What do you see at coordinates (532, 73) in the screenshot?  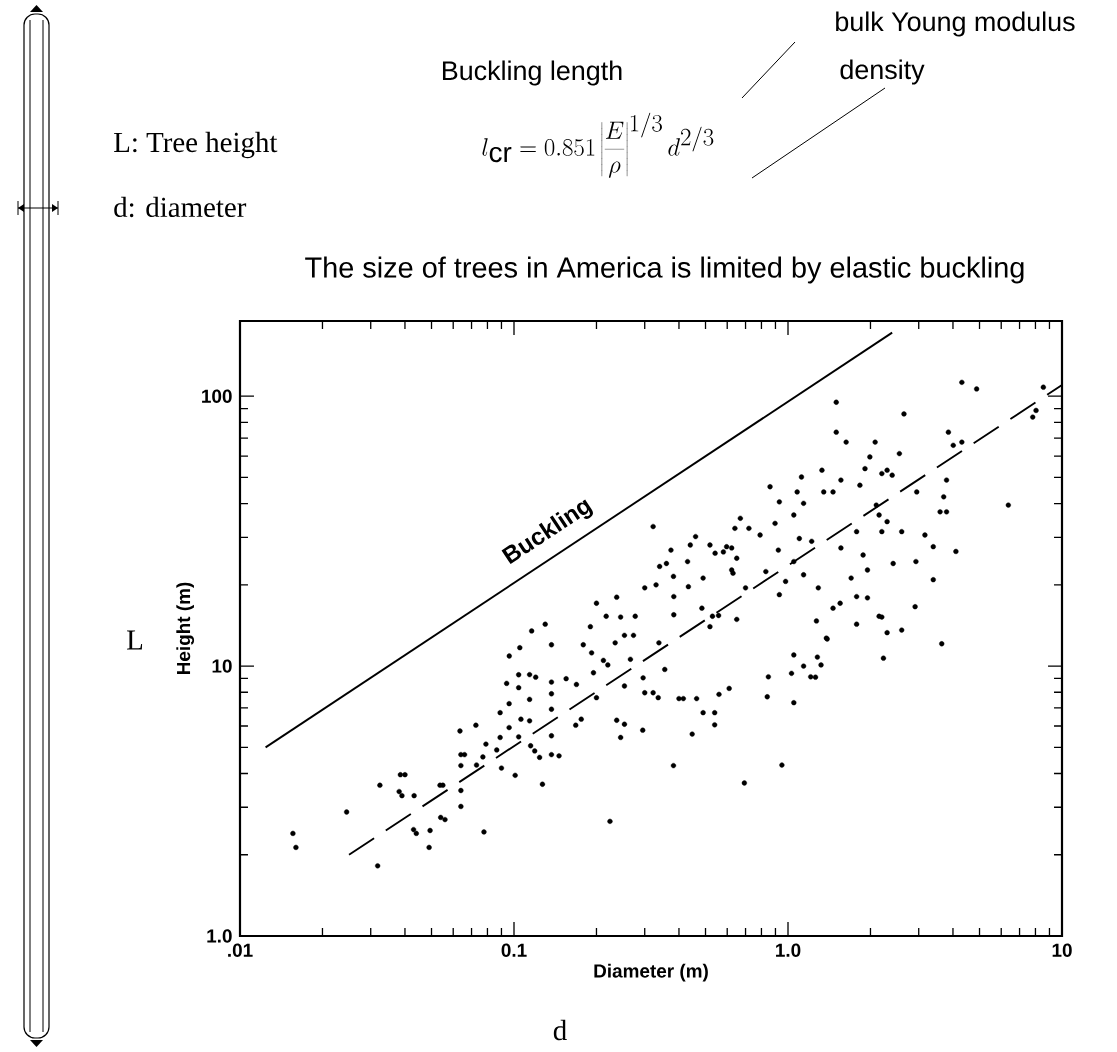 I see `text: Buckling length` at bounding box center [532, 73].